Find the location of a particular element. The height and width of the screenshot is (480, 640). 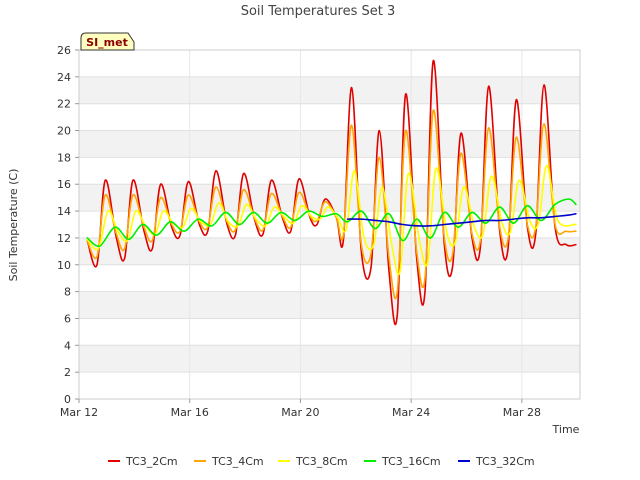

x-tick-label: Mar 28 is located at coordinates (522, 412).